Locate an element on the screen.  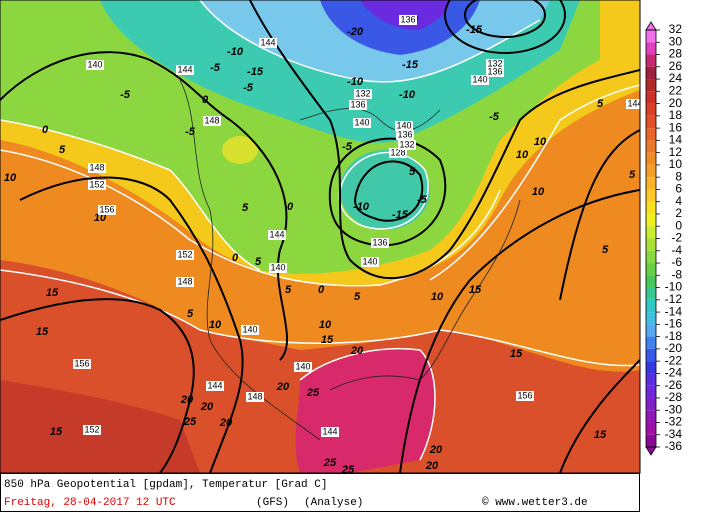
height-label: 132 is located at coordinates (362, 93).